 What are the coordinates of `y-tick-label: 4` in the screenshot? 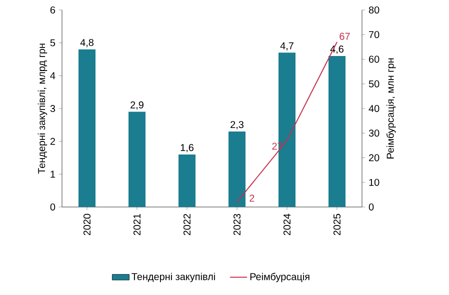 It's located at (53, 76).